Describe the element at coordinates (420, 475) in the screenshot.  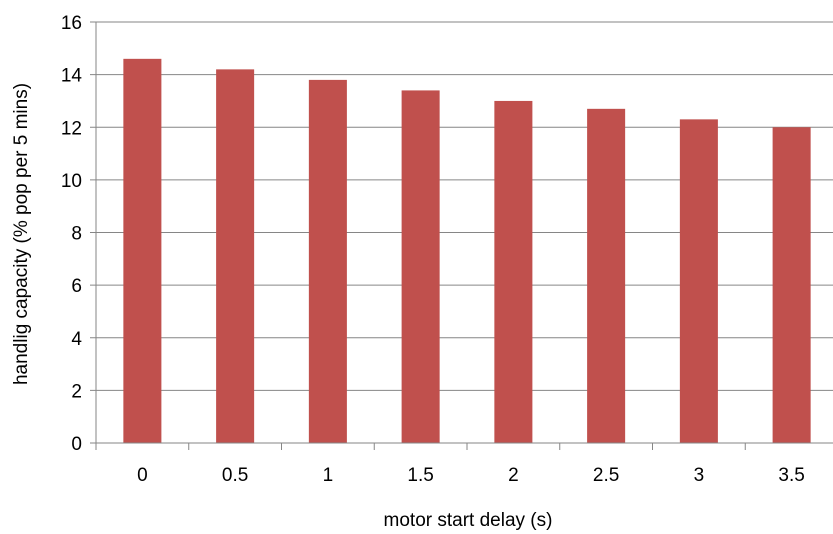
I see `x-tick-label: 1.5` at that location.